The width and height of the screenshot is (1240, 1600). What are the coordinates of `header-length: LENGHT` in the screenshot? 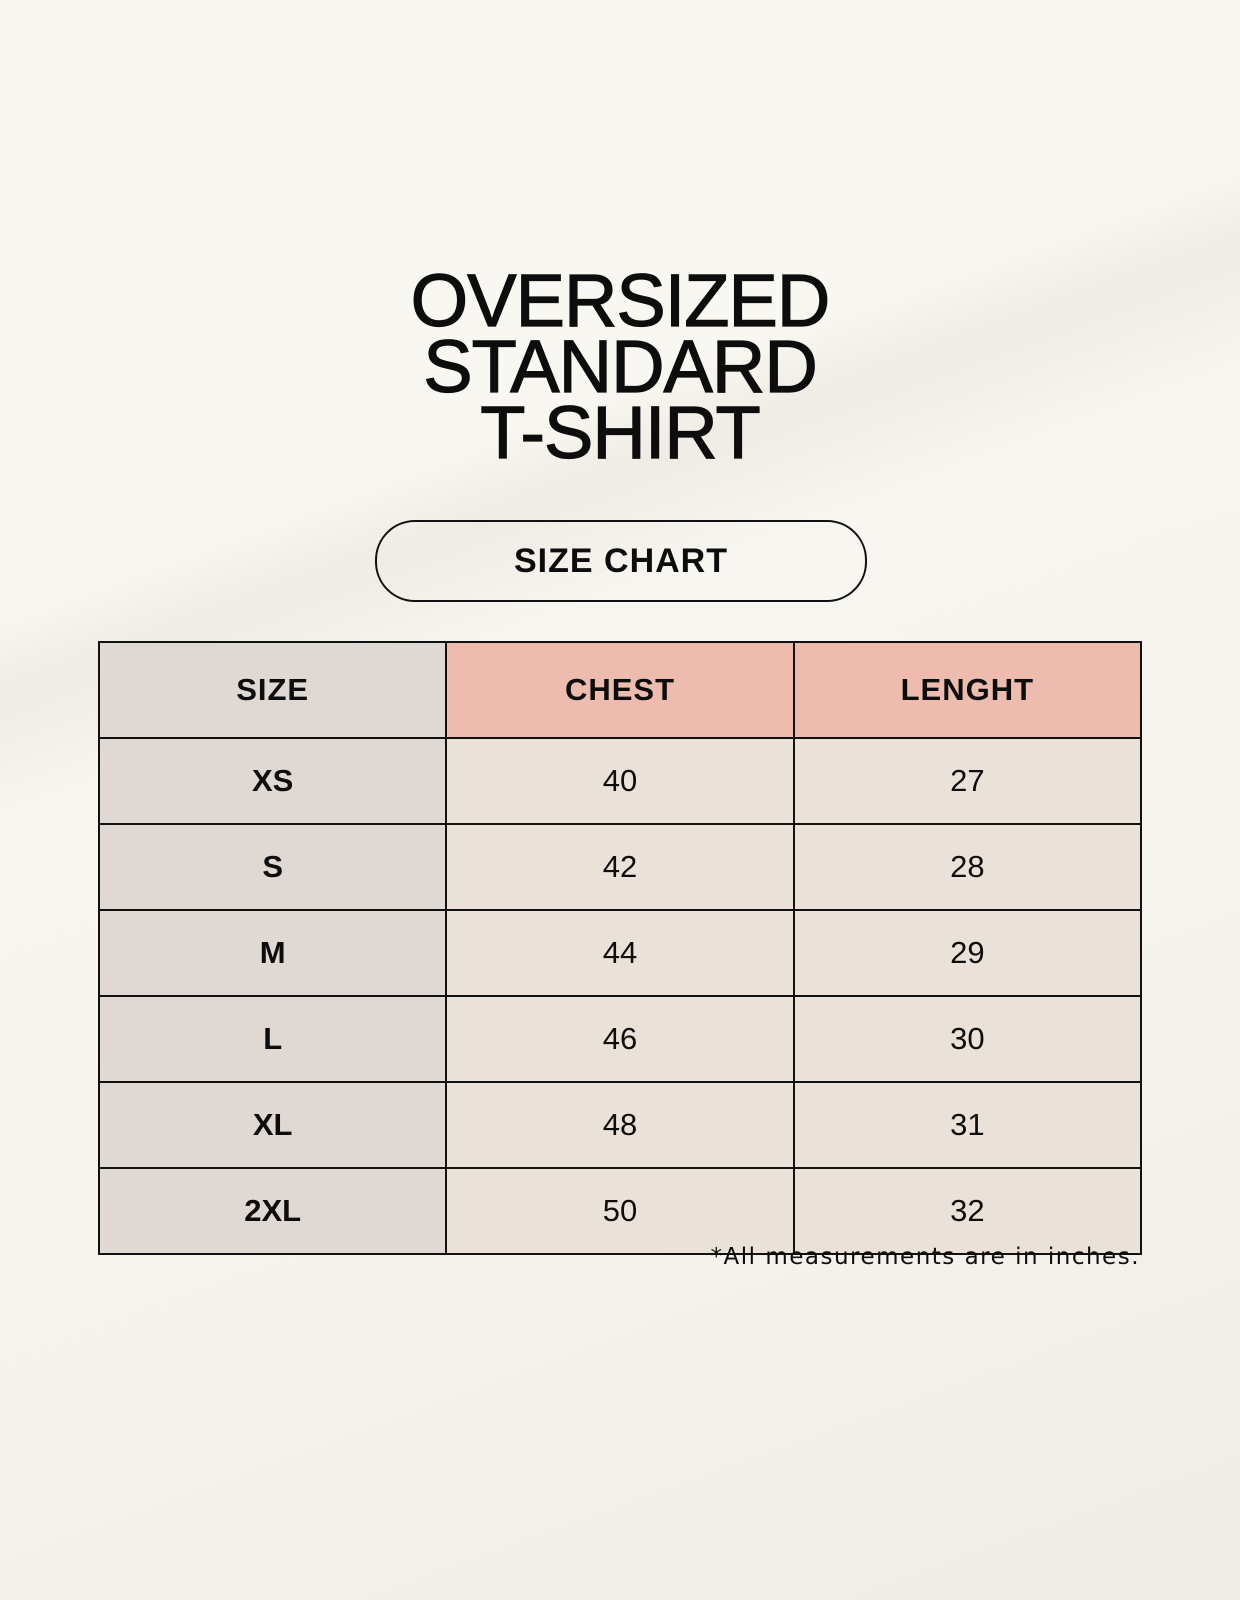 It's located at (967, 690).